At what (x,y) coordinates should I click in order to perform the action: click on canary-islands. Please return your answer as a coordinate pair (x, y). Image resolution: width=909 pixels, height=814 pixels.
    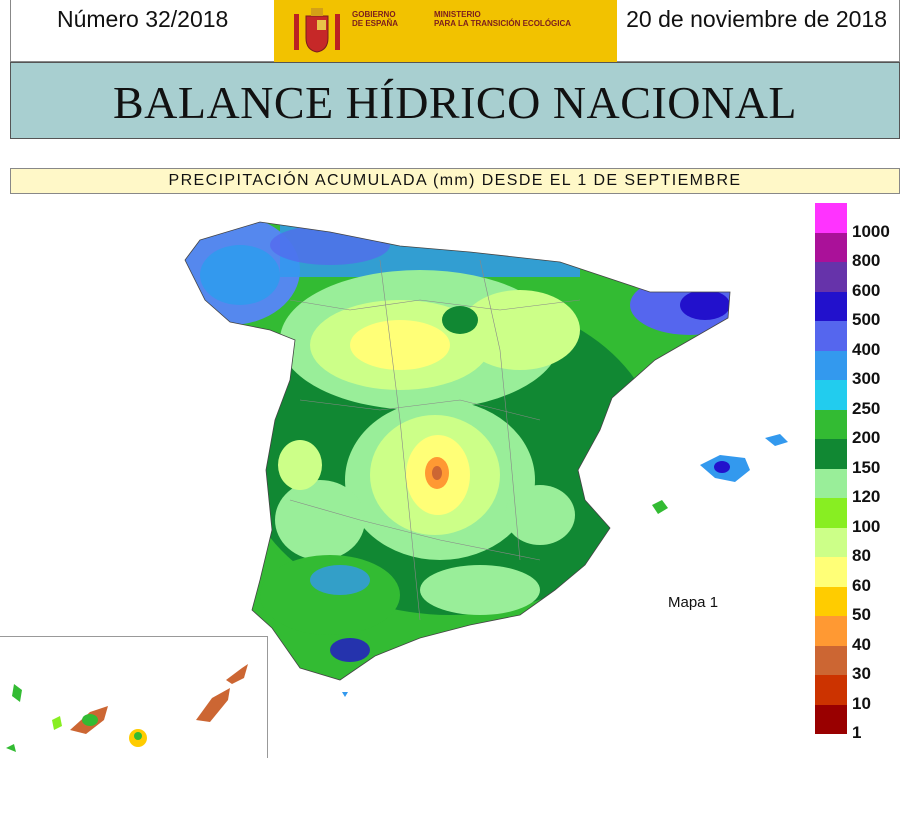
    Looking at the image, I should click on (127, 708).